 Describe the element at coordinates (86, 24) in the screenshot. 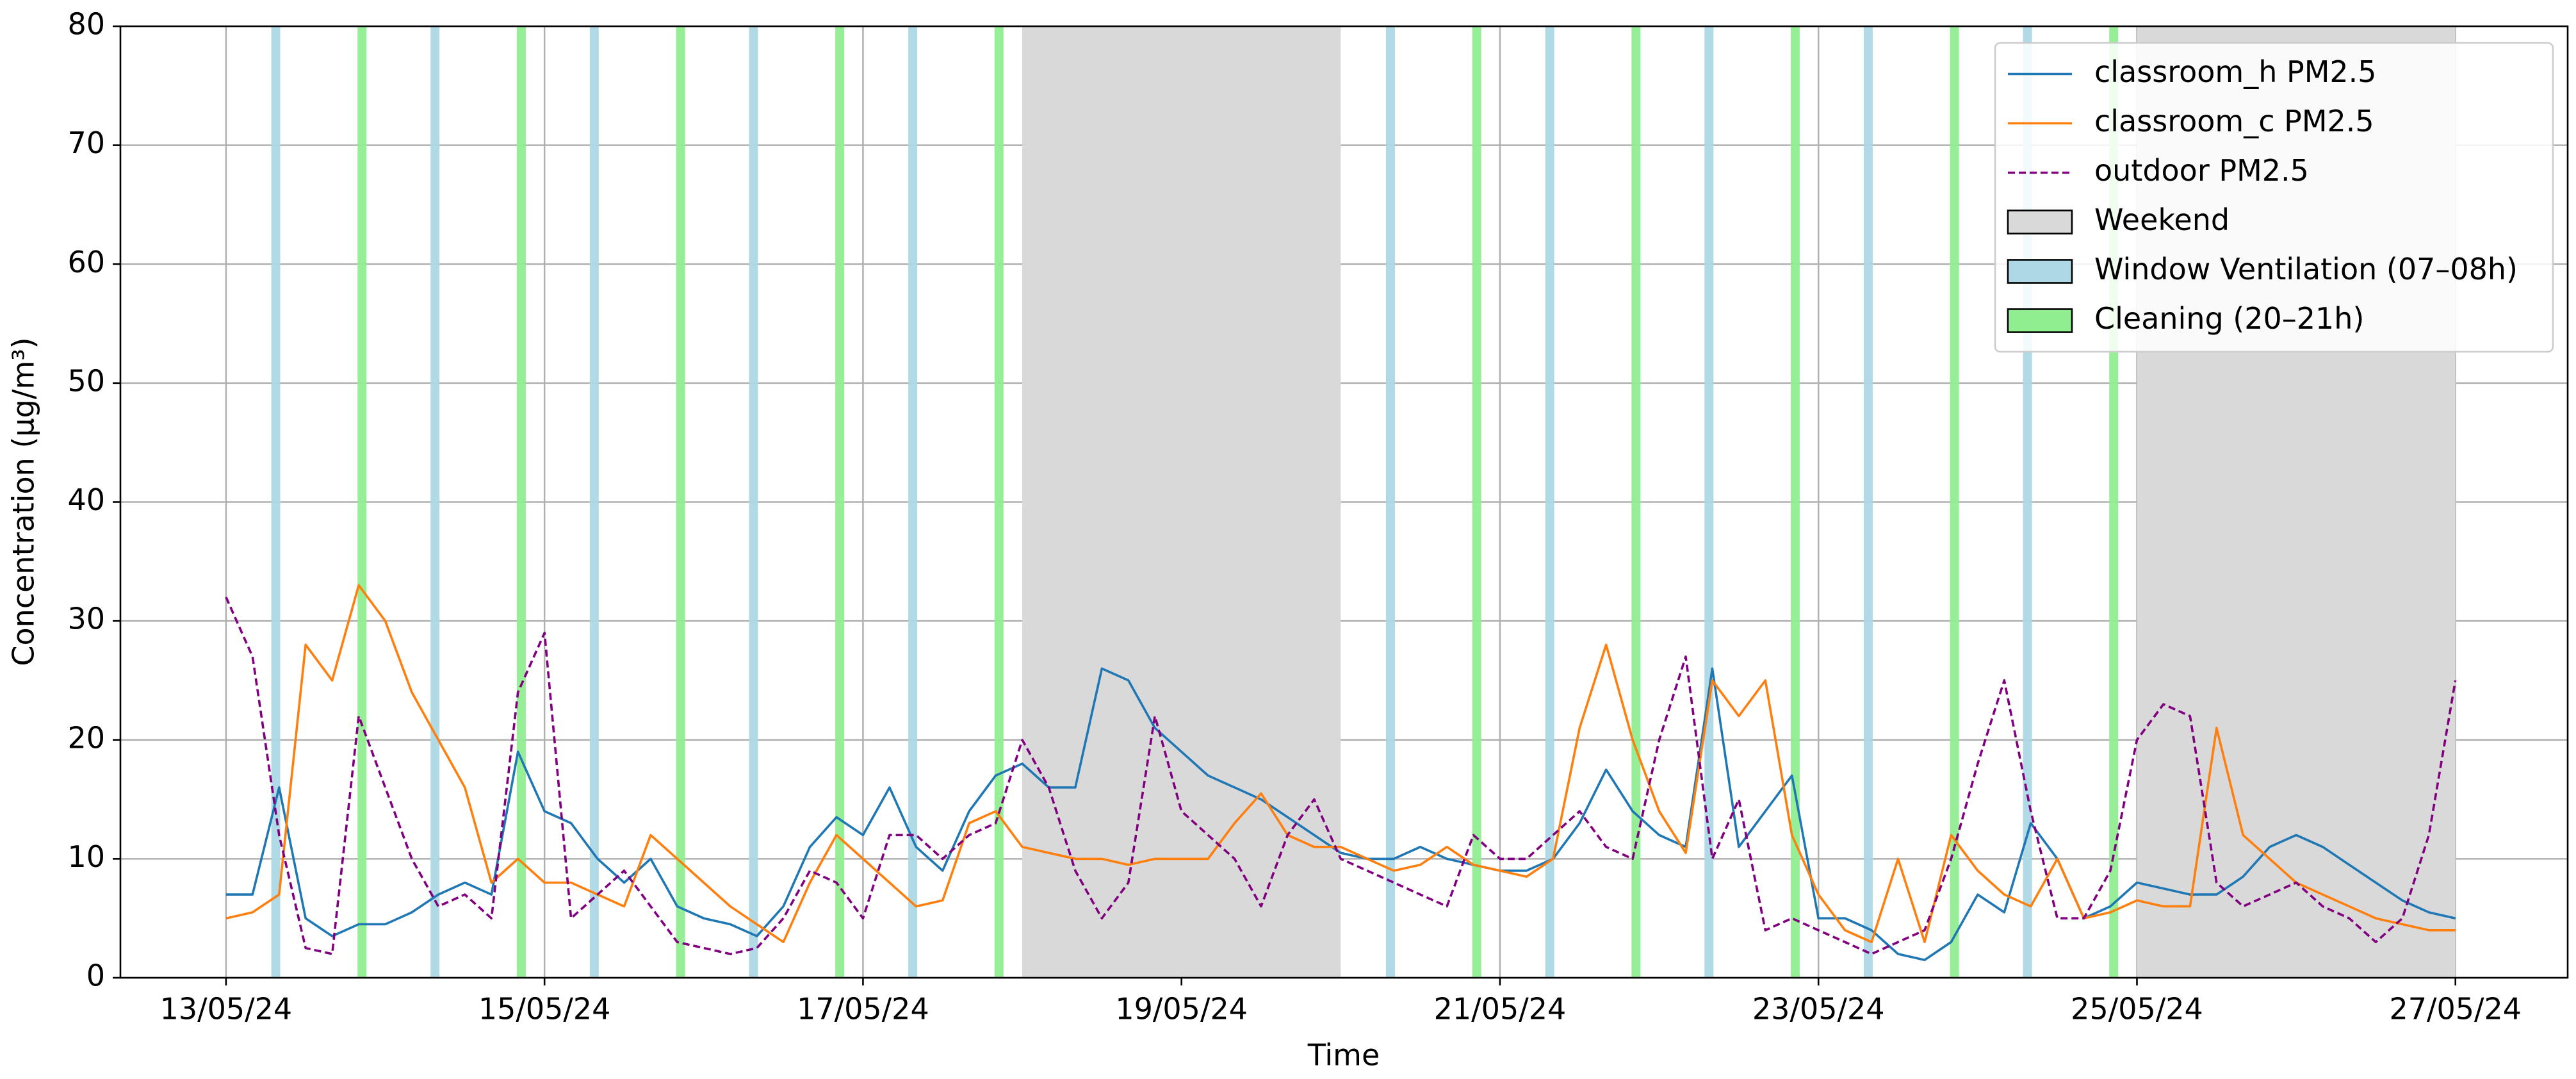

I see `y-tick-label: 80` at that location.